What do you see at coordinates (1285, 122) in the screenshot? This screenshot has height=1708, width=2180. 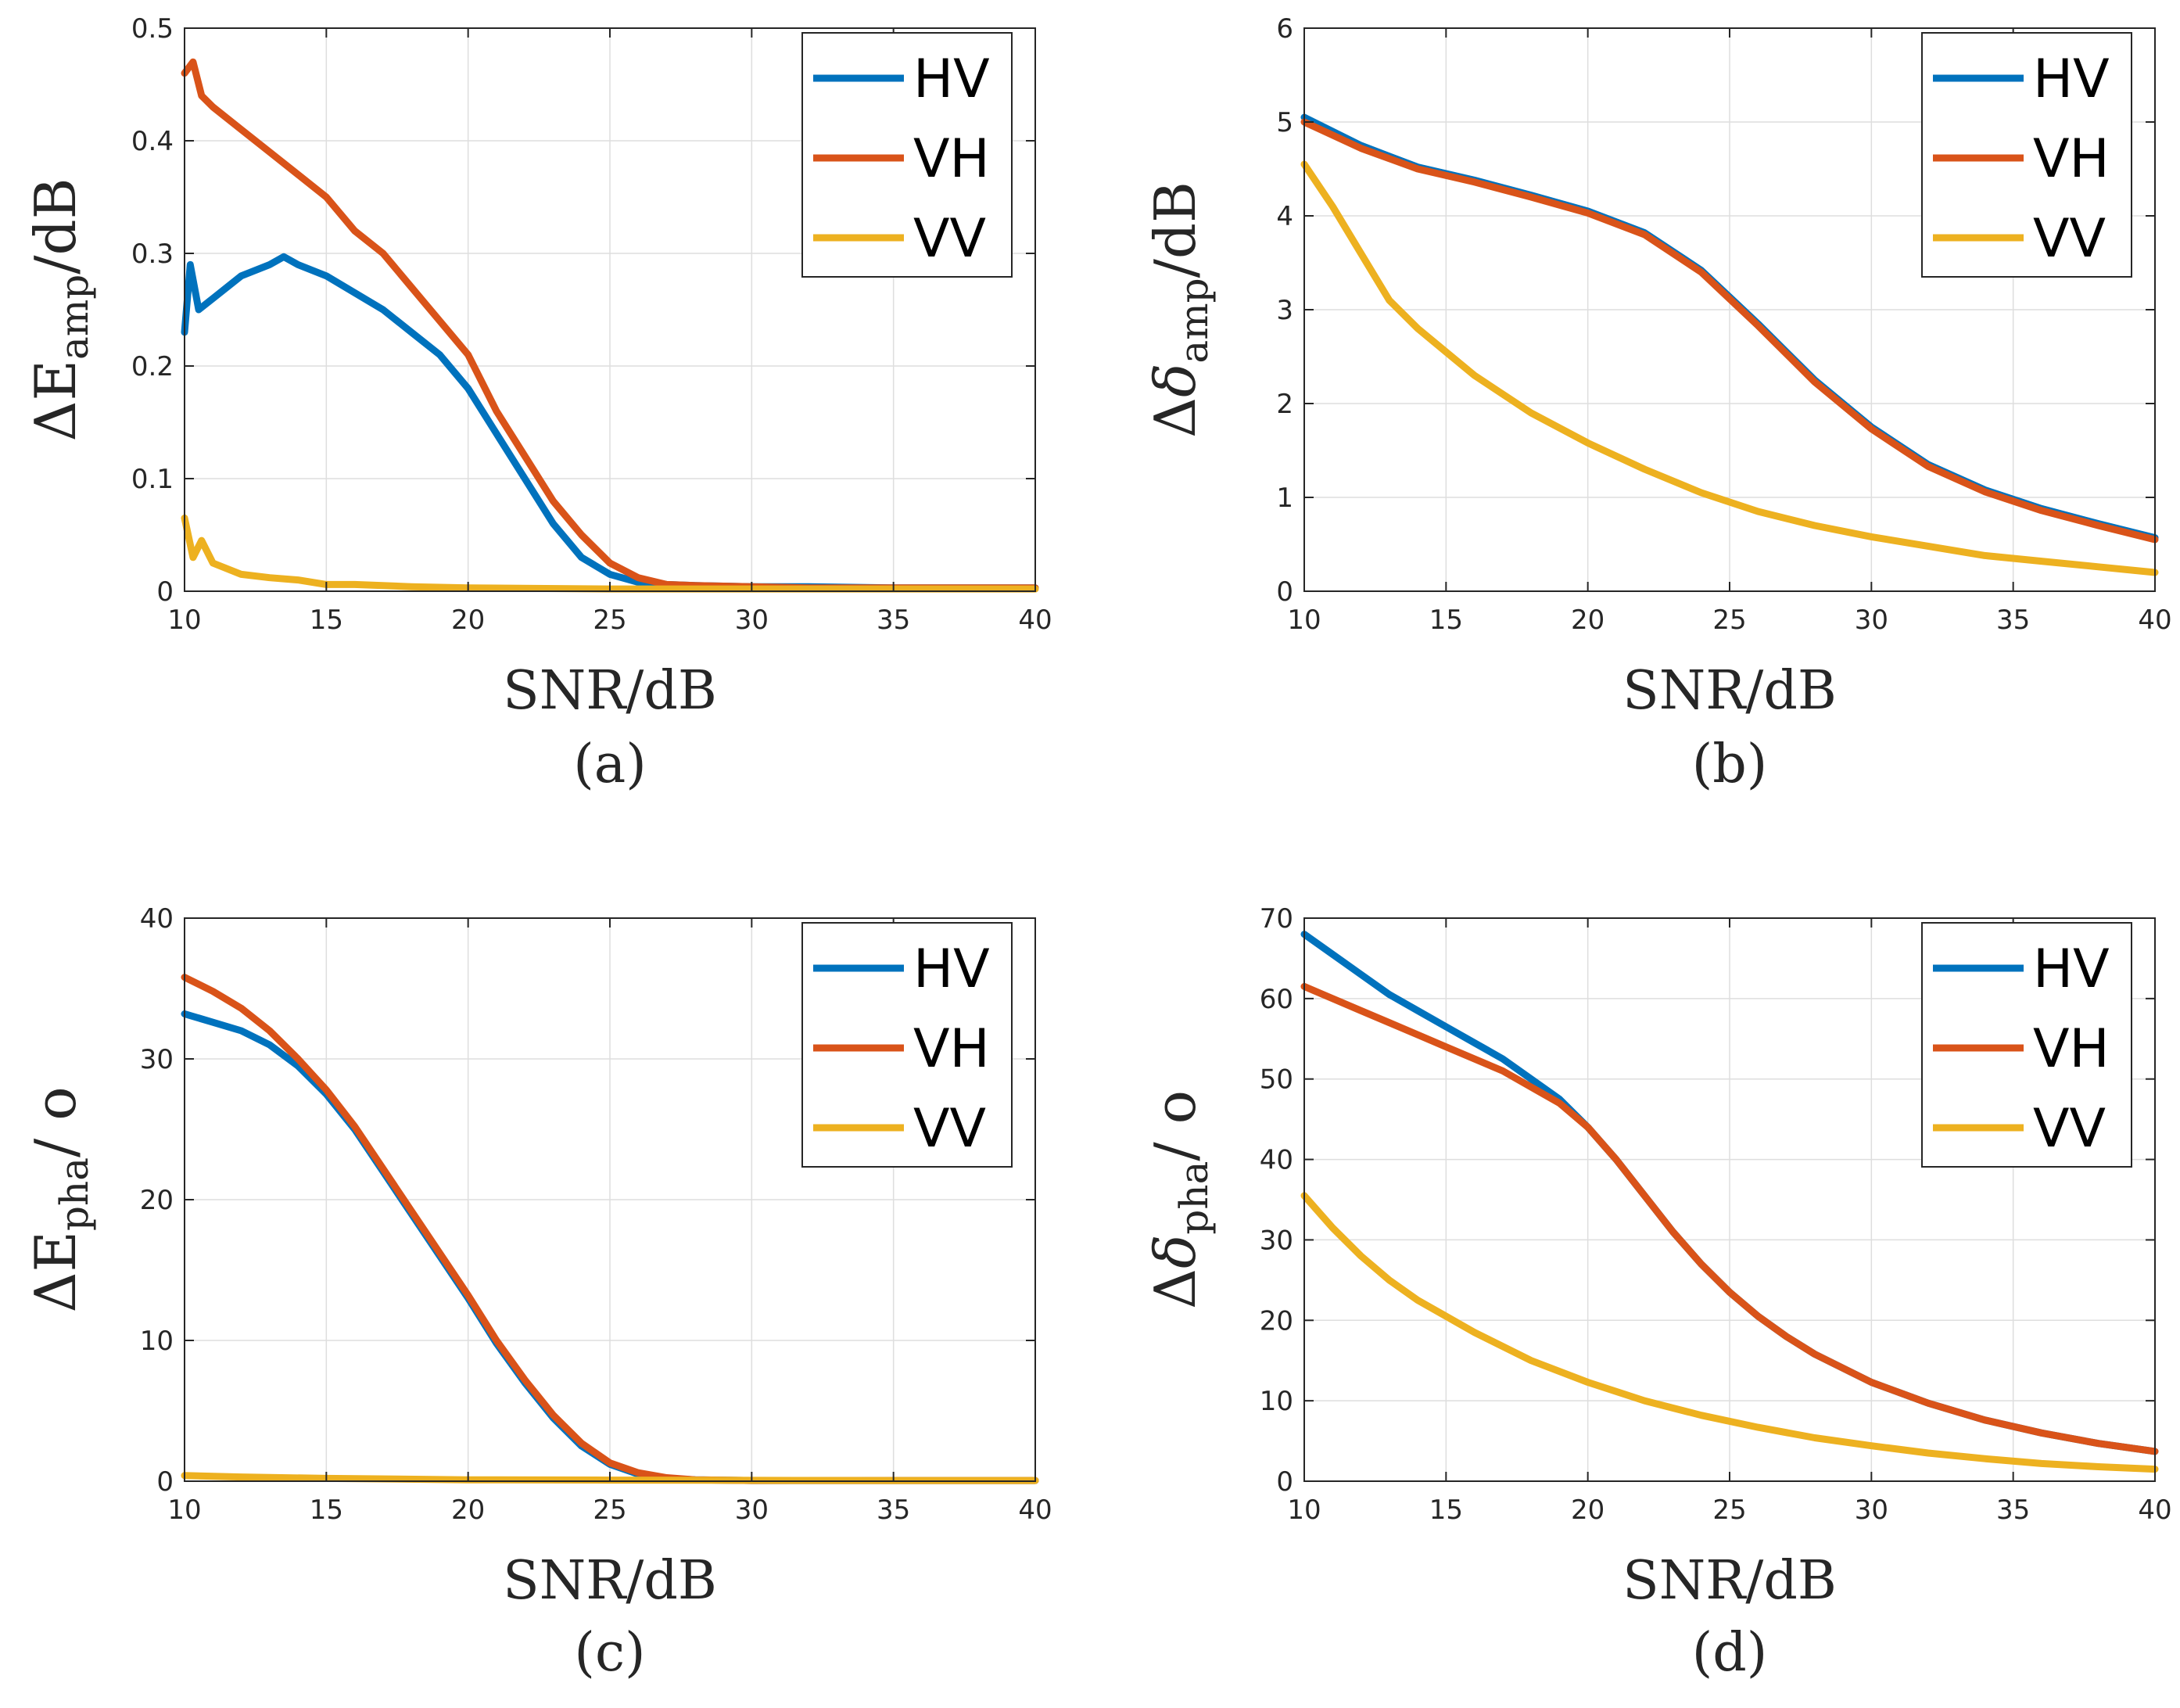 I see `y-tick-label: 5` at bounding box center [1285, 122].